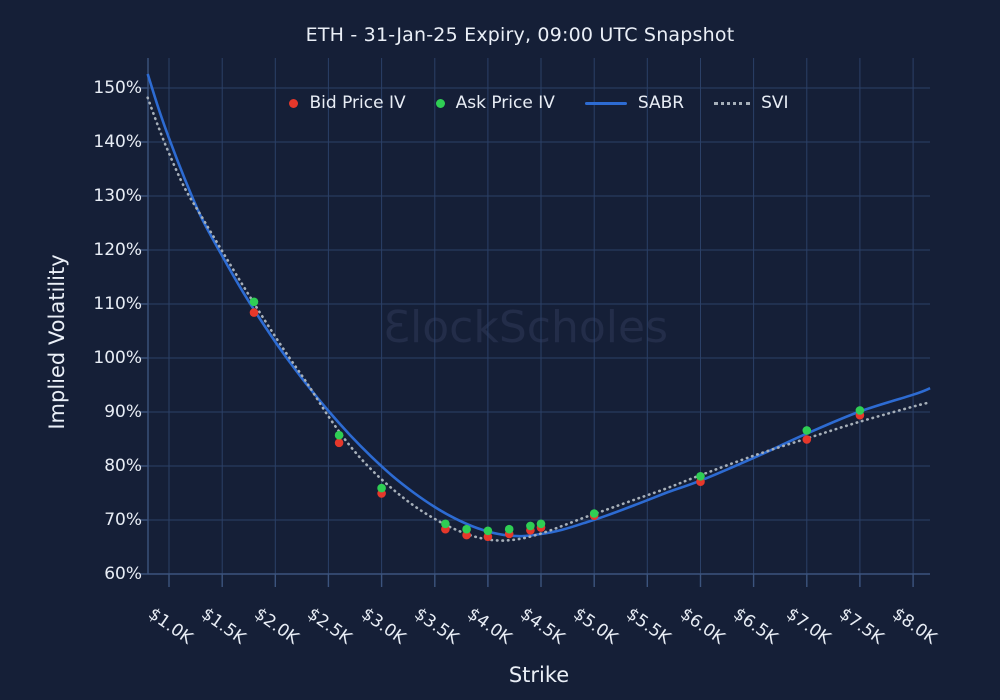 The width and height of the screenshot is (1000, 700). What do you see at coordinates (117, 142) in the screenshot?
I see `y-tick-label: 140%` at bounding box center [117, 142].